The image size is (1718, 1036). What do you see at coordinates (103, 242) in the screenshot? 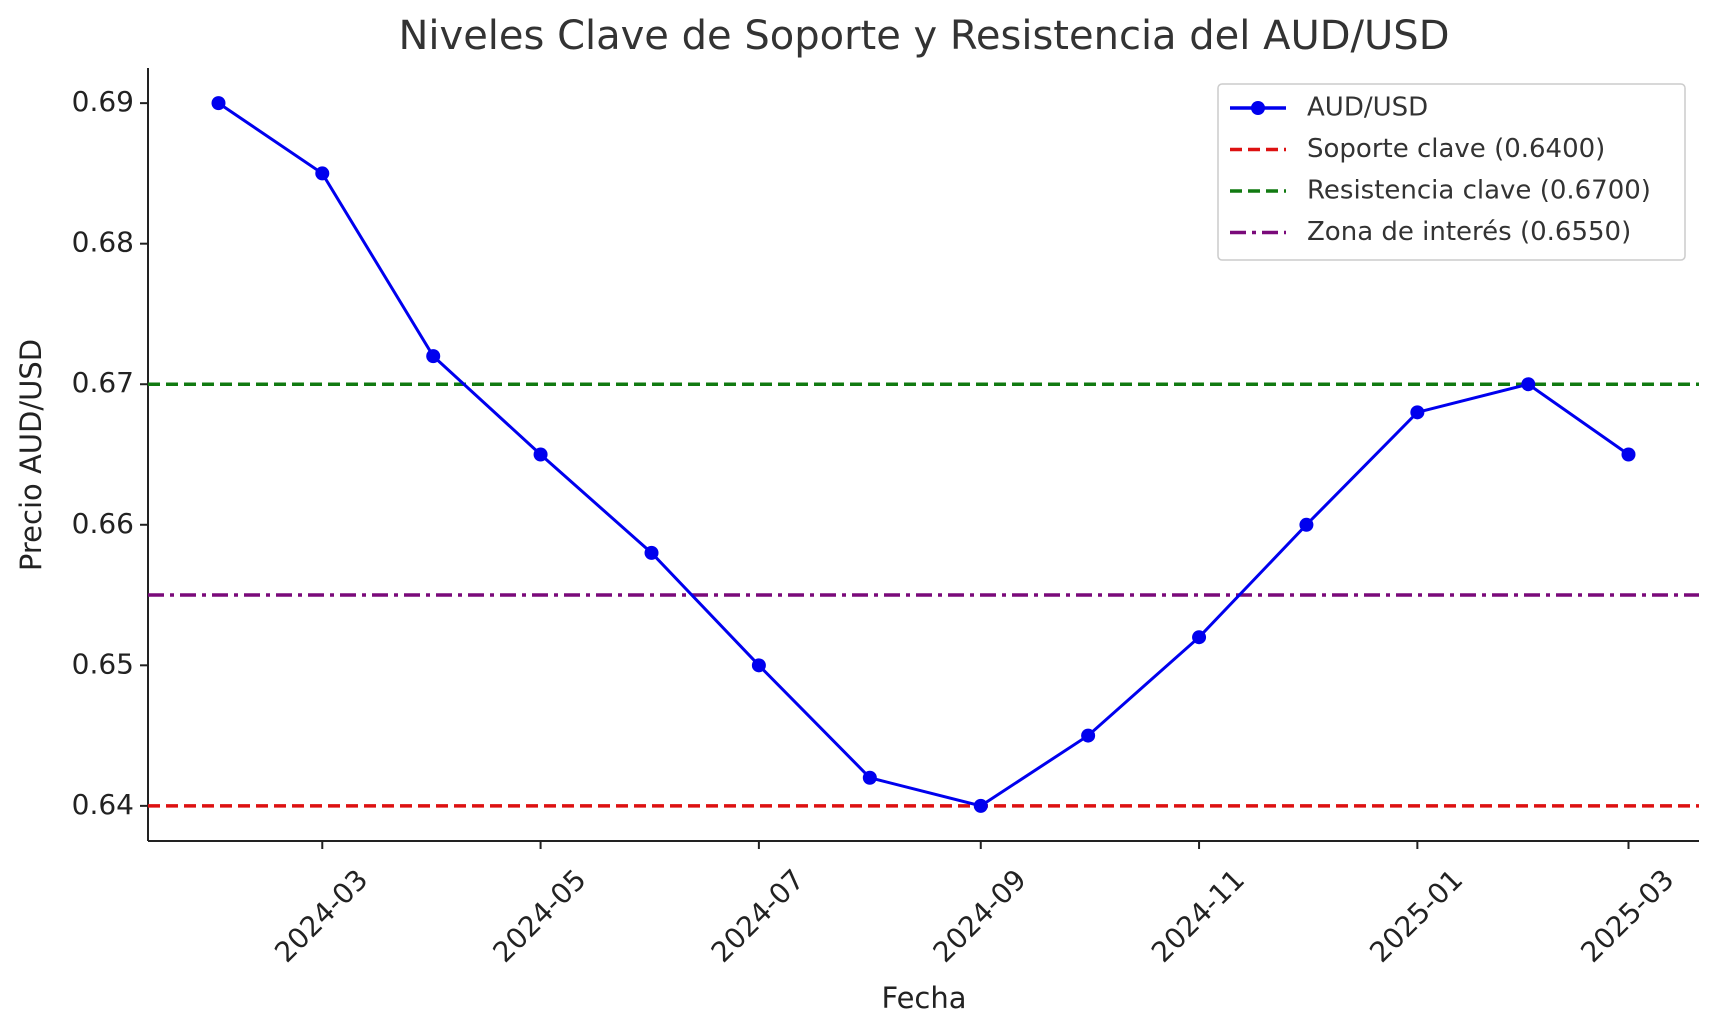
I see `y-tick-label: 0.68` at bounding box center [103, 242].